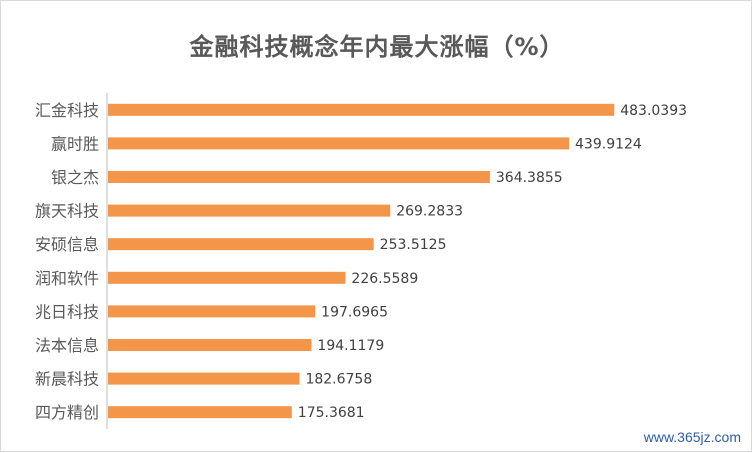 Image resolution: width=752 pixels, height=453 pixels. Describe the element at coordinates (67, 278) in the screenshot. I see `category-label: 润和软件` at that location.